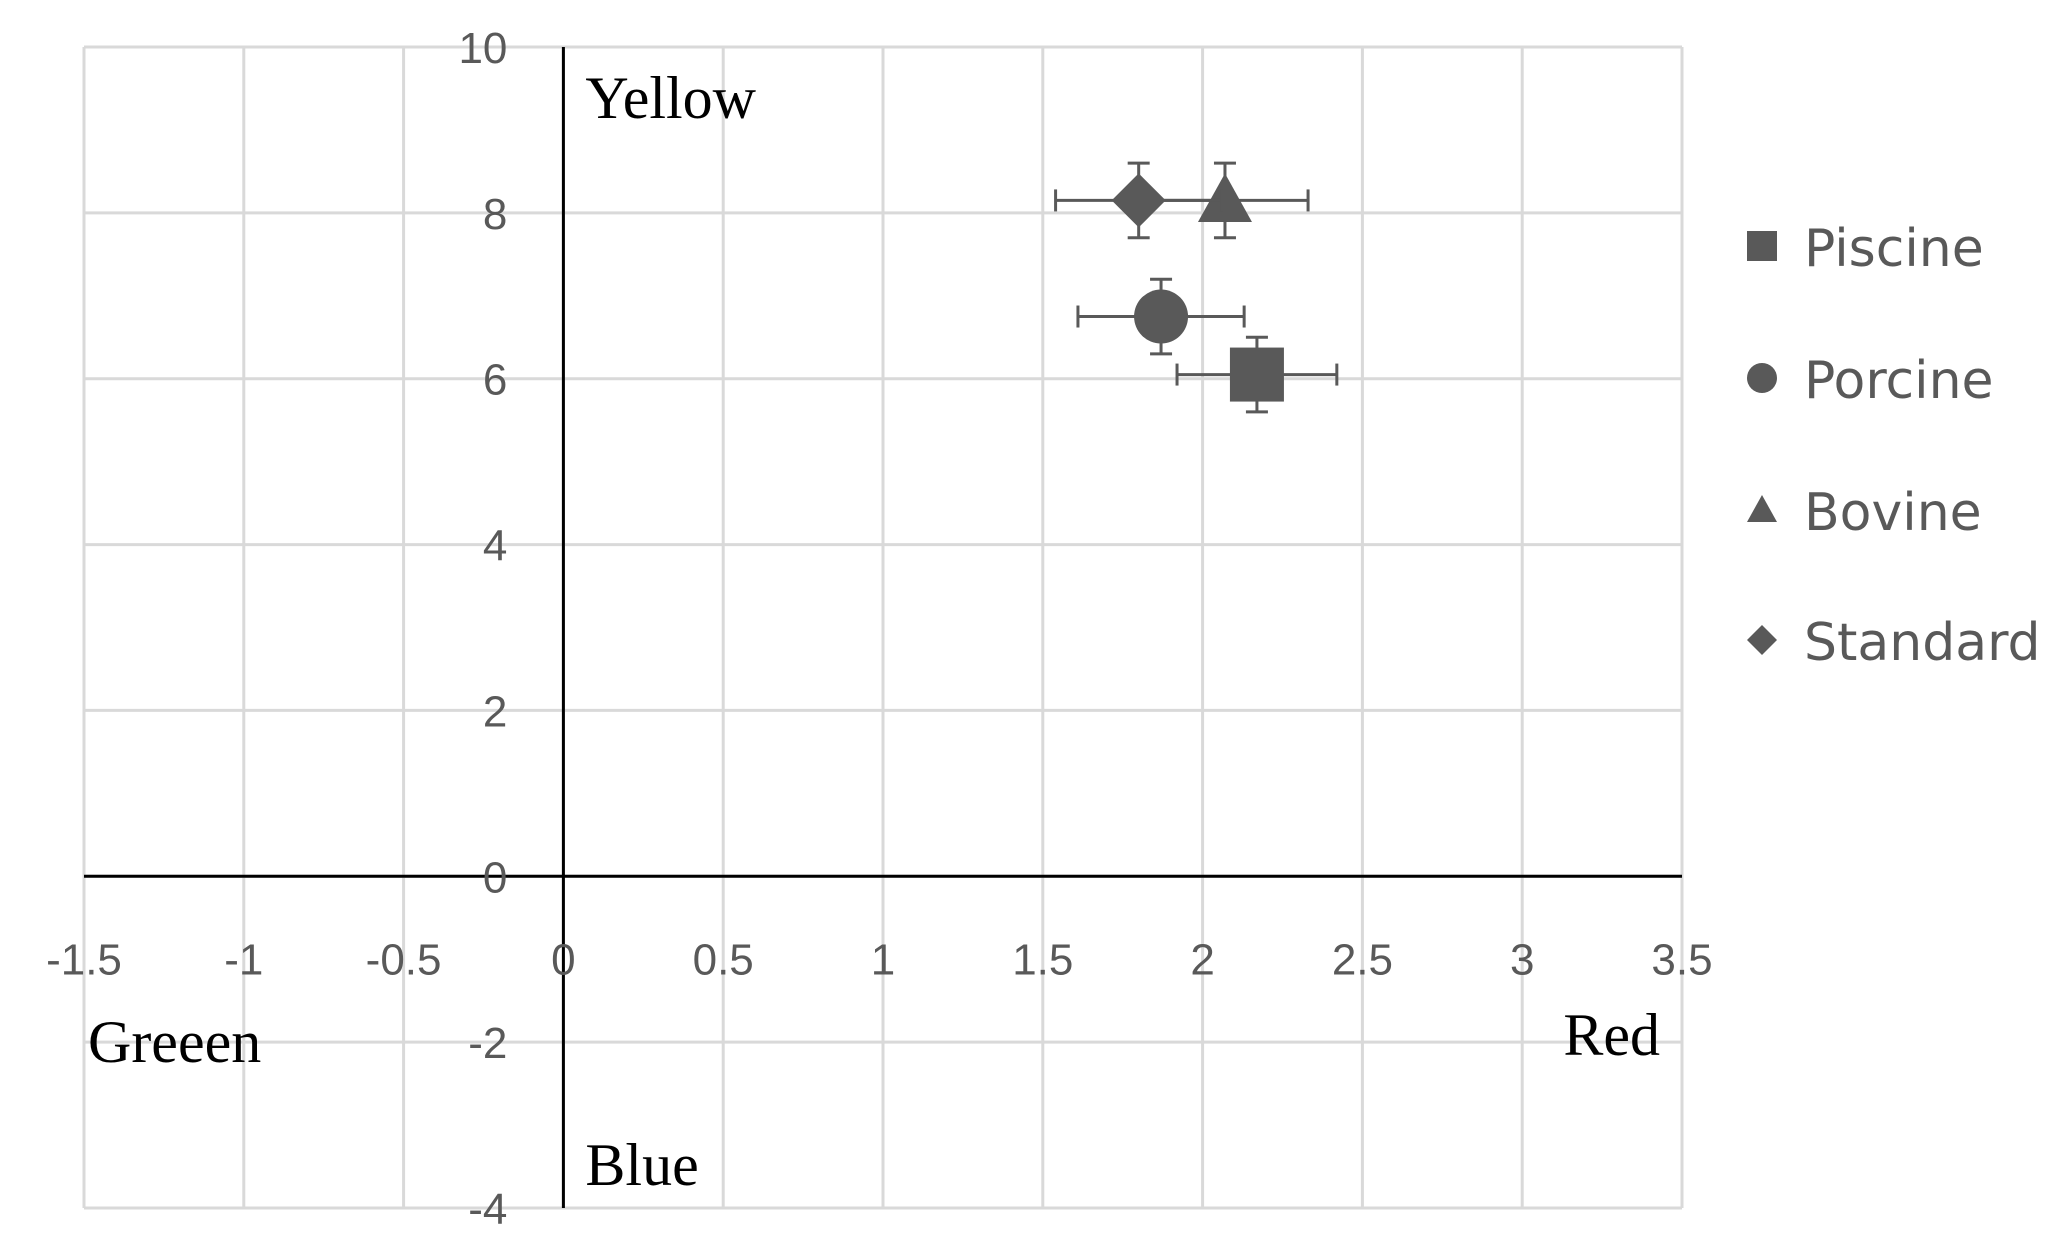 The image size is (2067, 1245). What do you see at coordinates (883, 959) in the screenshot?
I see `x-tick-label: 1` at bounding box center [883, 959].